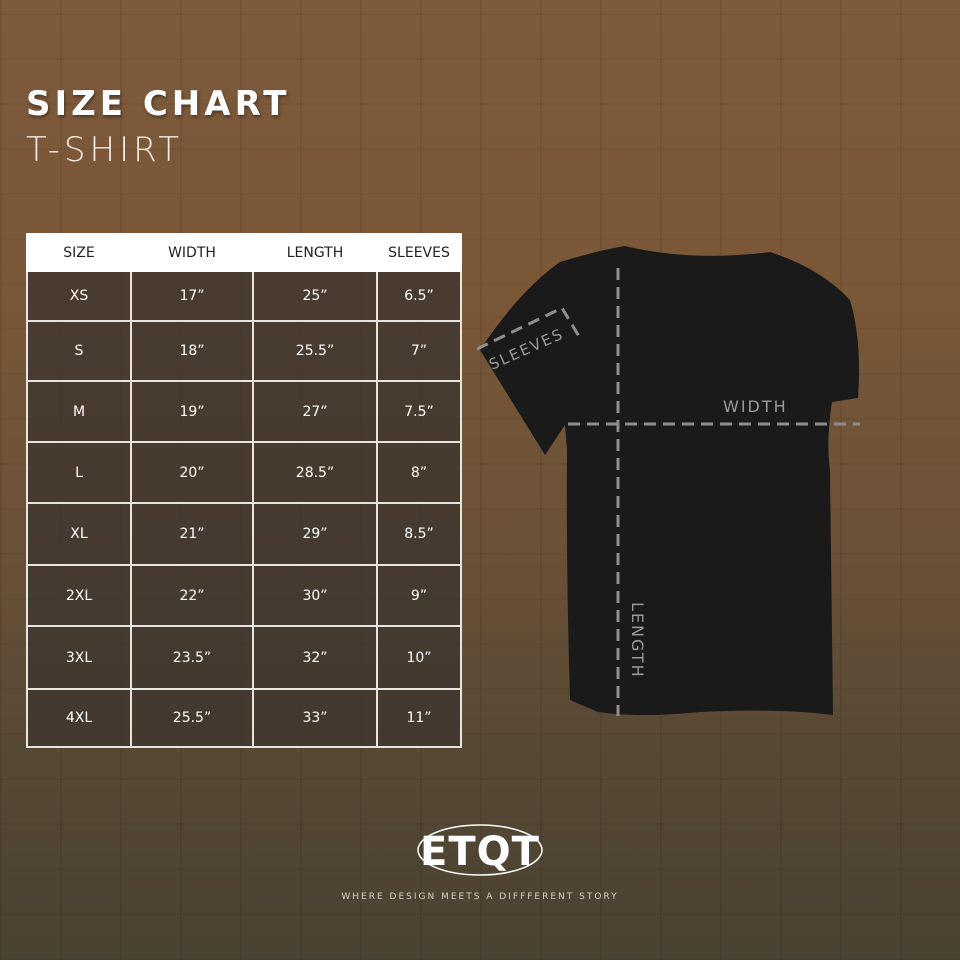 The height and width of the screenshot is (960, 960). I want to click on etqt-logo: ETQT, so click(480, 850).